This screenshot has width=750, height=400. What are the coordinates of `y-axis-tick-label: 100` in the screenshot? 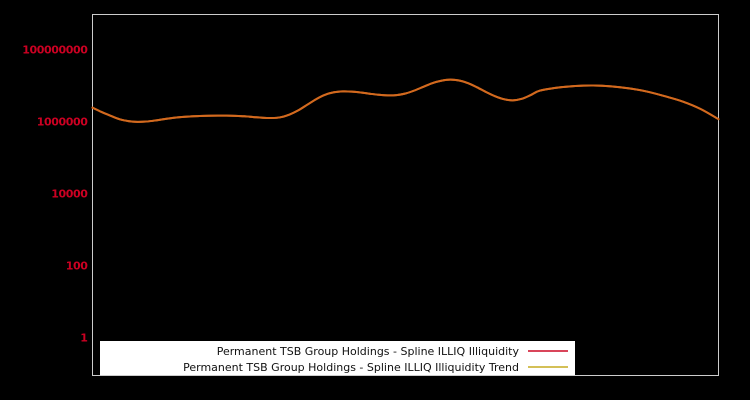 It's located at (76, 266).